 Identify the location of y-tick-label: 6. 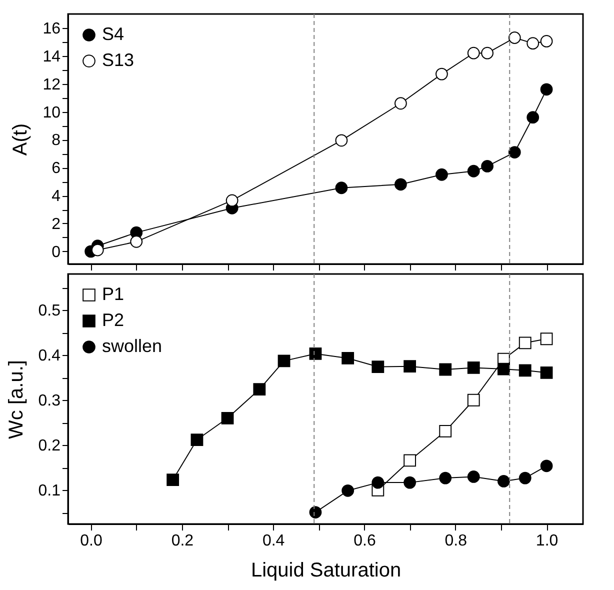
(56, 169).